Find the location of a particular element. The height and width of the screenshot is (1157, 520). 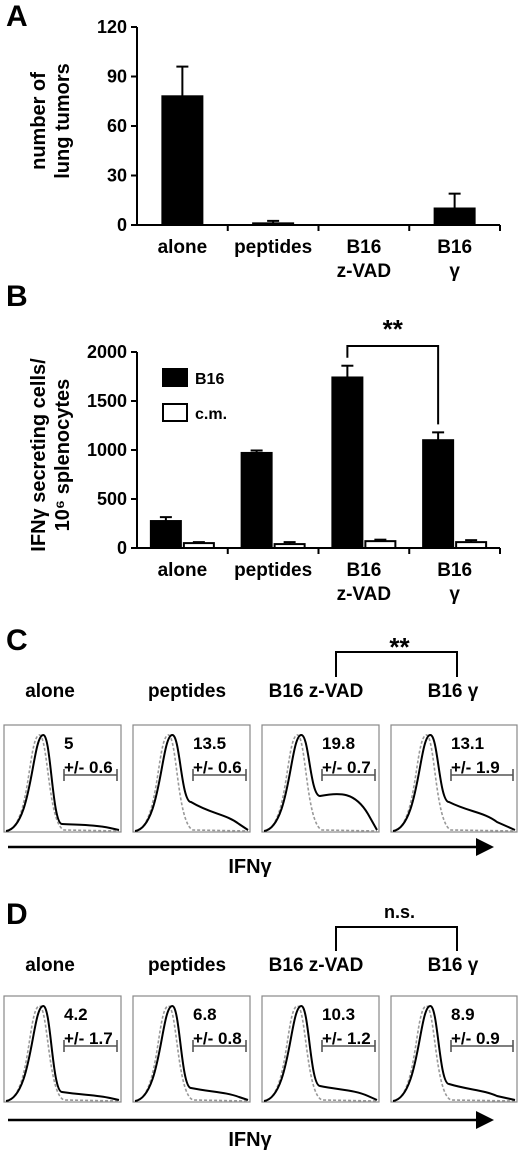

y-tick-label: 60 is located at coordinates (117, 126).